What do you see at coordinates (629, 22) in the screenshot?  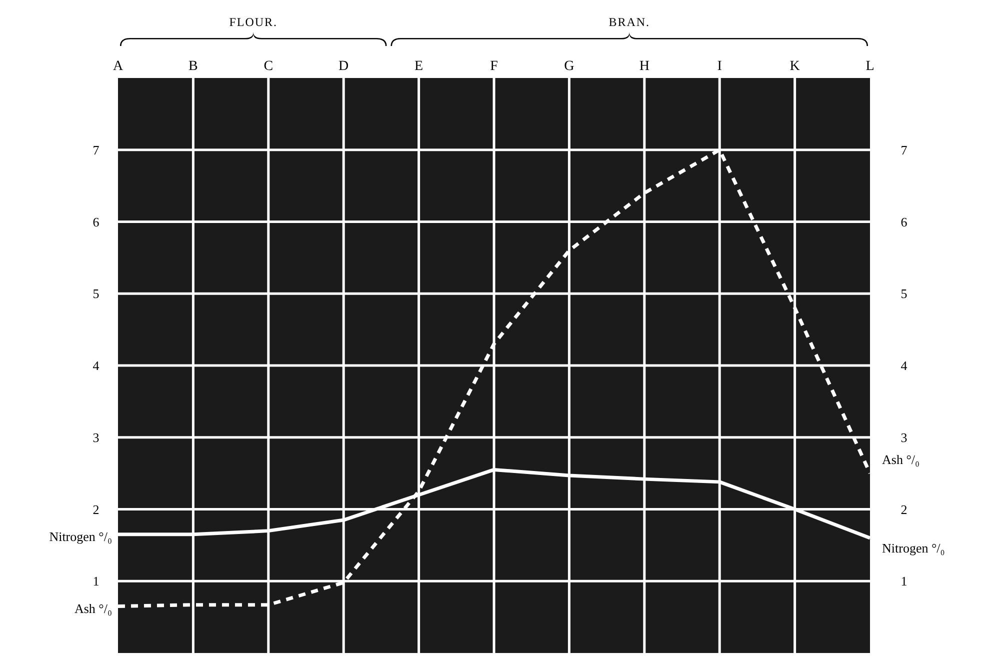 I see `text: BRAN.` at bounding box center [629, 22].